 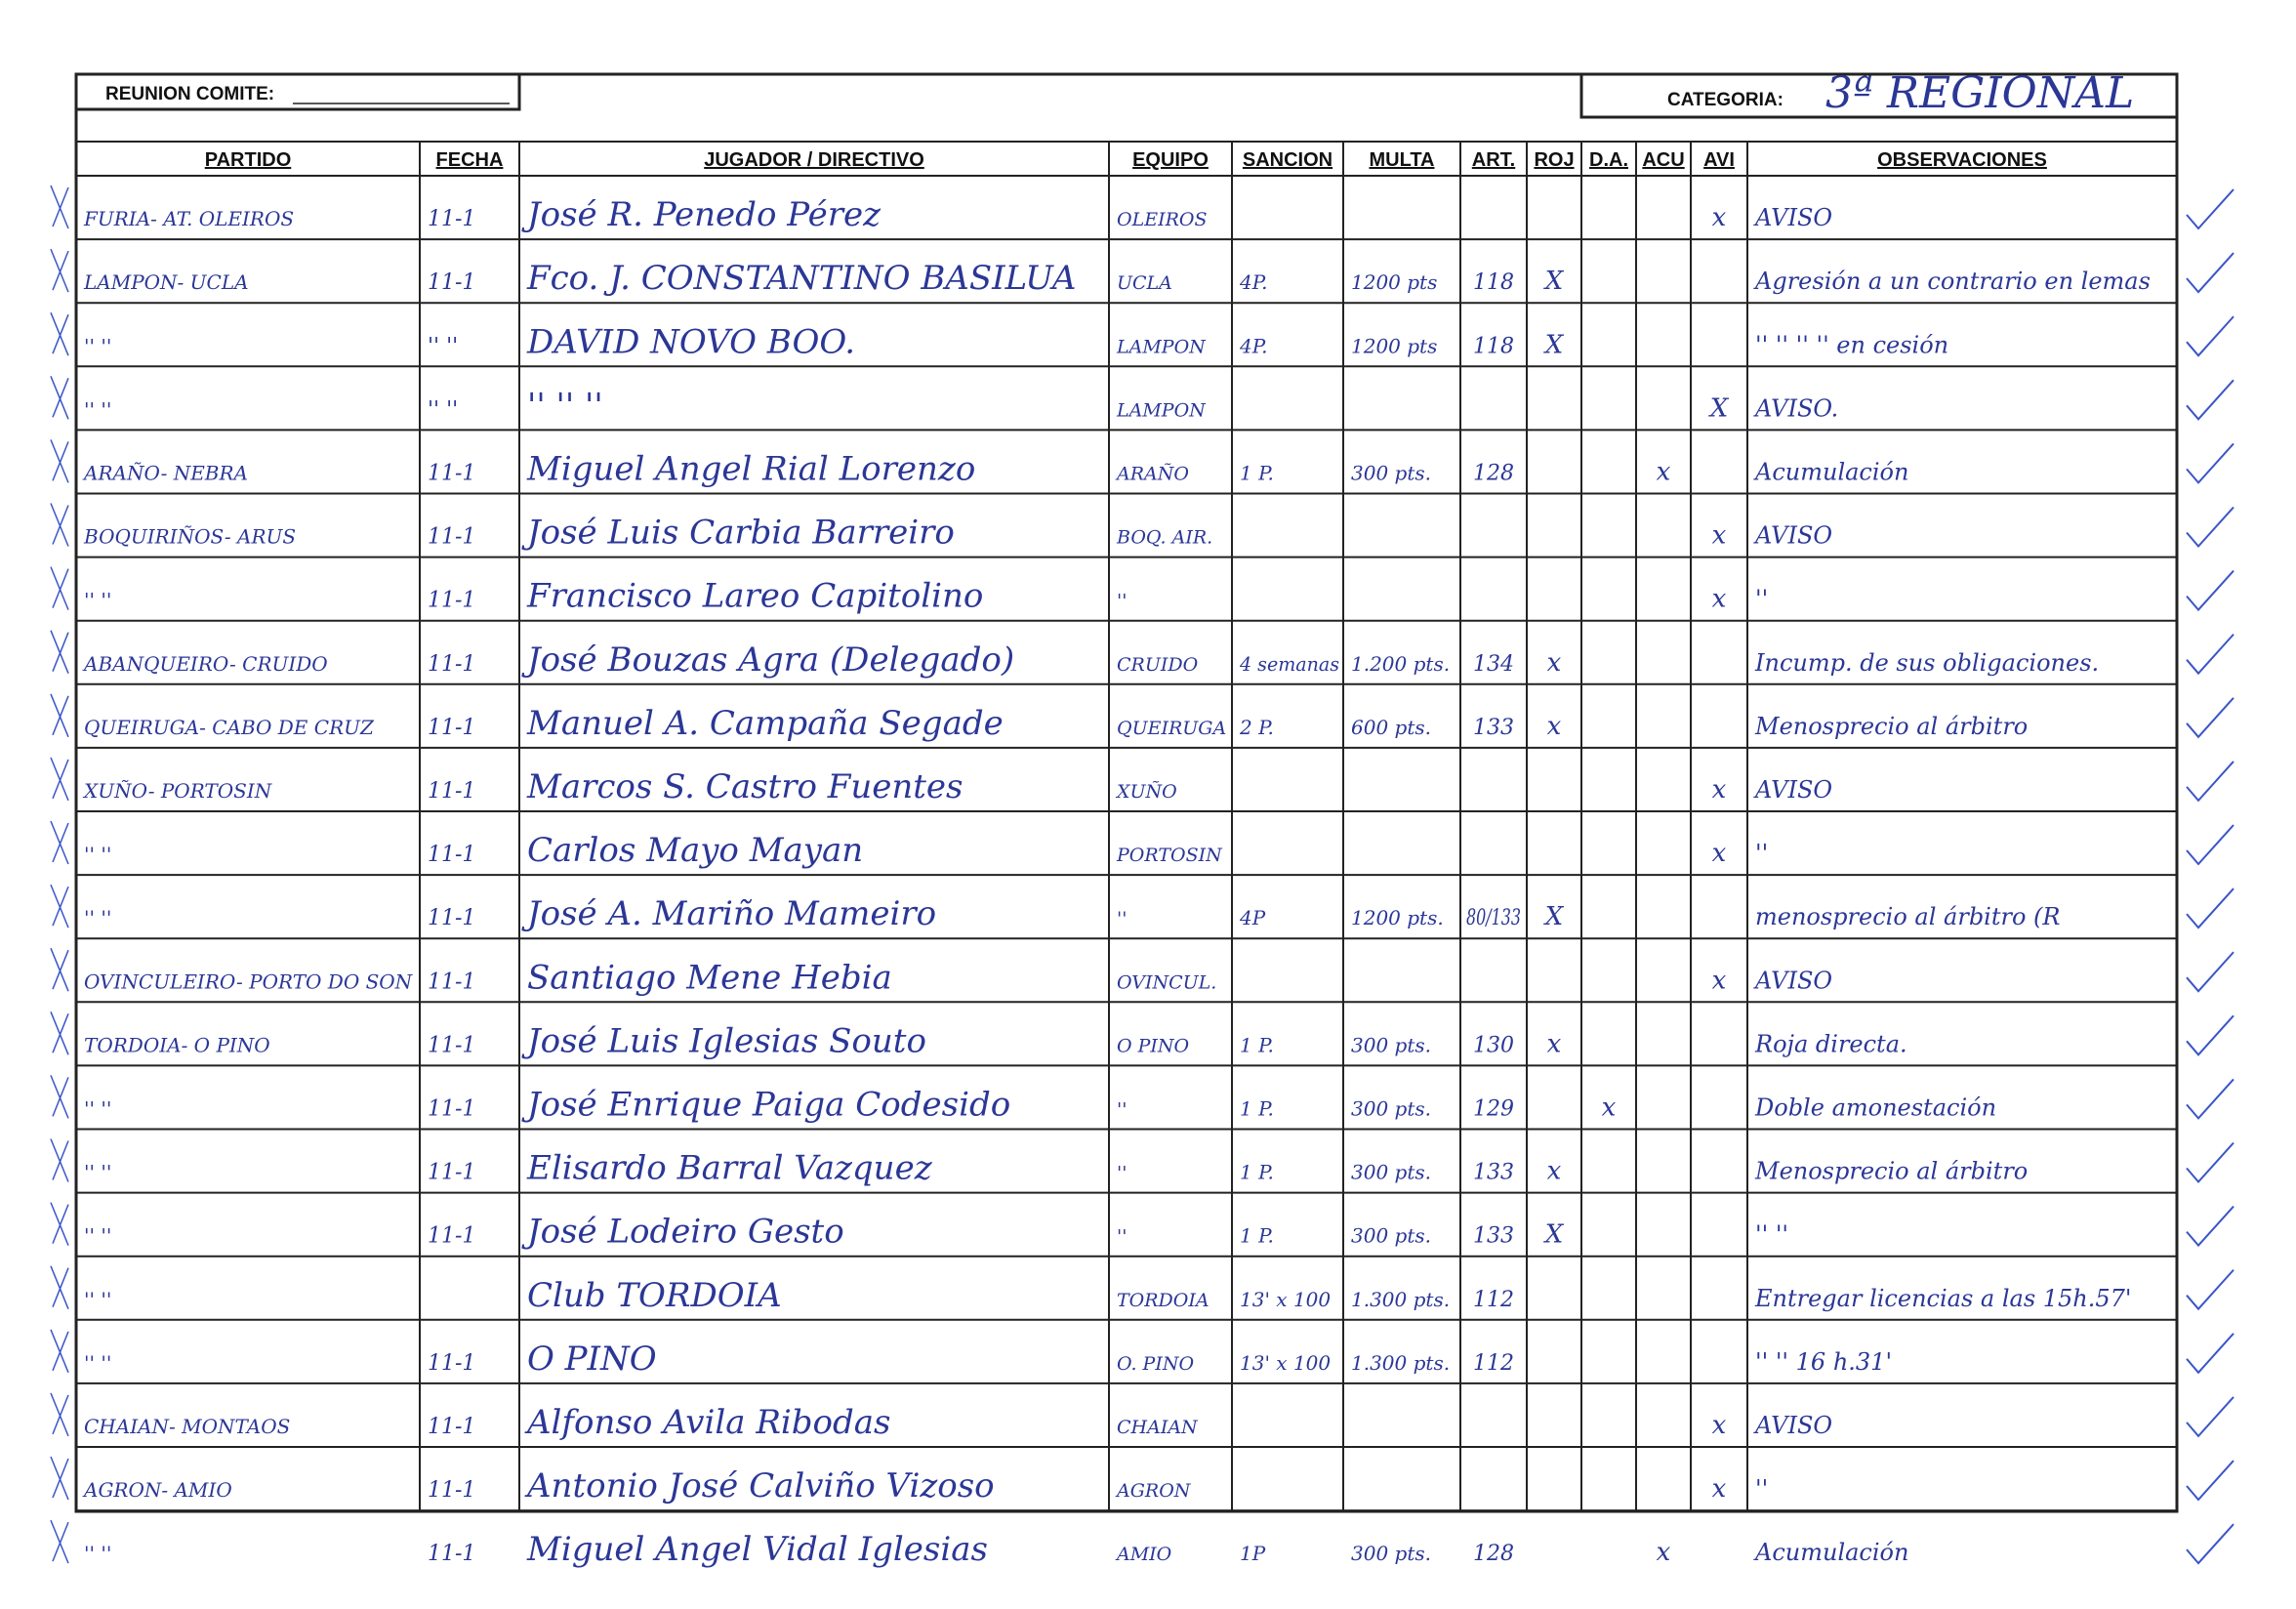 I want to click on cell-text: LAMPON- UCLA, so click(x=166, y=282).